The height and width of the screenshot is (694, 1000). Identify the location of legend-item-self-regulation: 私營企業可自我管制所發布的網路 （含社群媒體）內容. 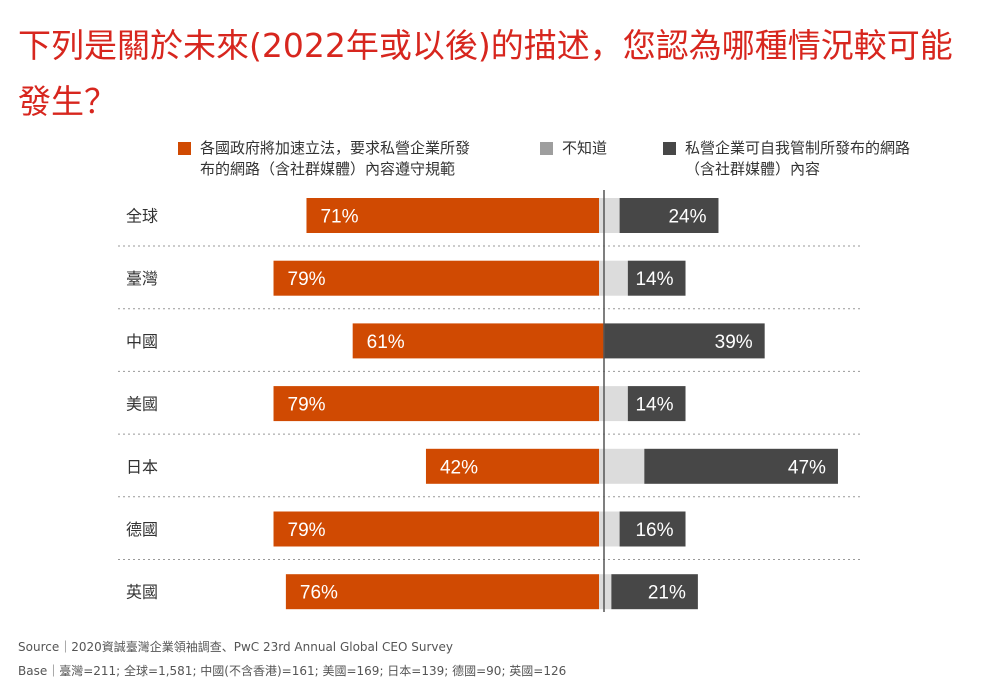
(813, 160).